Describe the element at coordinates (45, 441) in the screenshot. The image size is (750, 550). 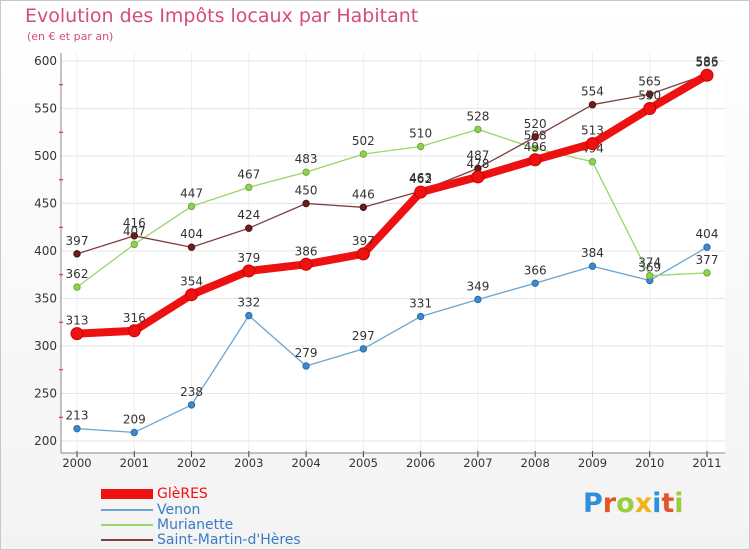
I see `y-tick-label: 200` at that location.